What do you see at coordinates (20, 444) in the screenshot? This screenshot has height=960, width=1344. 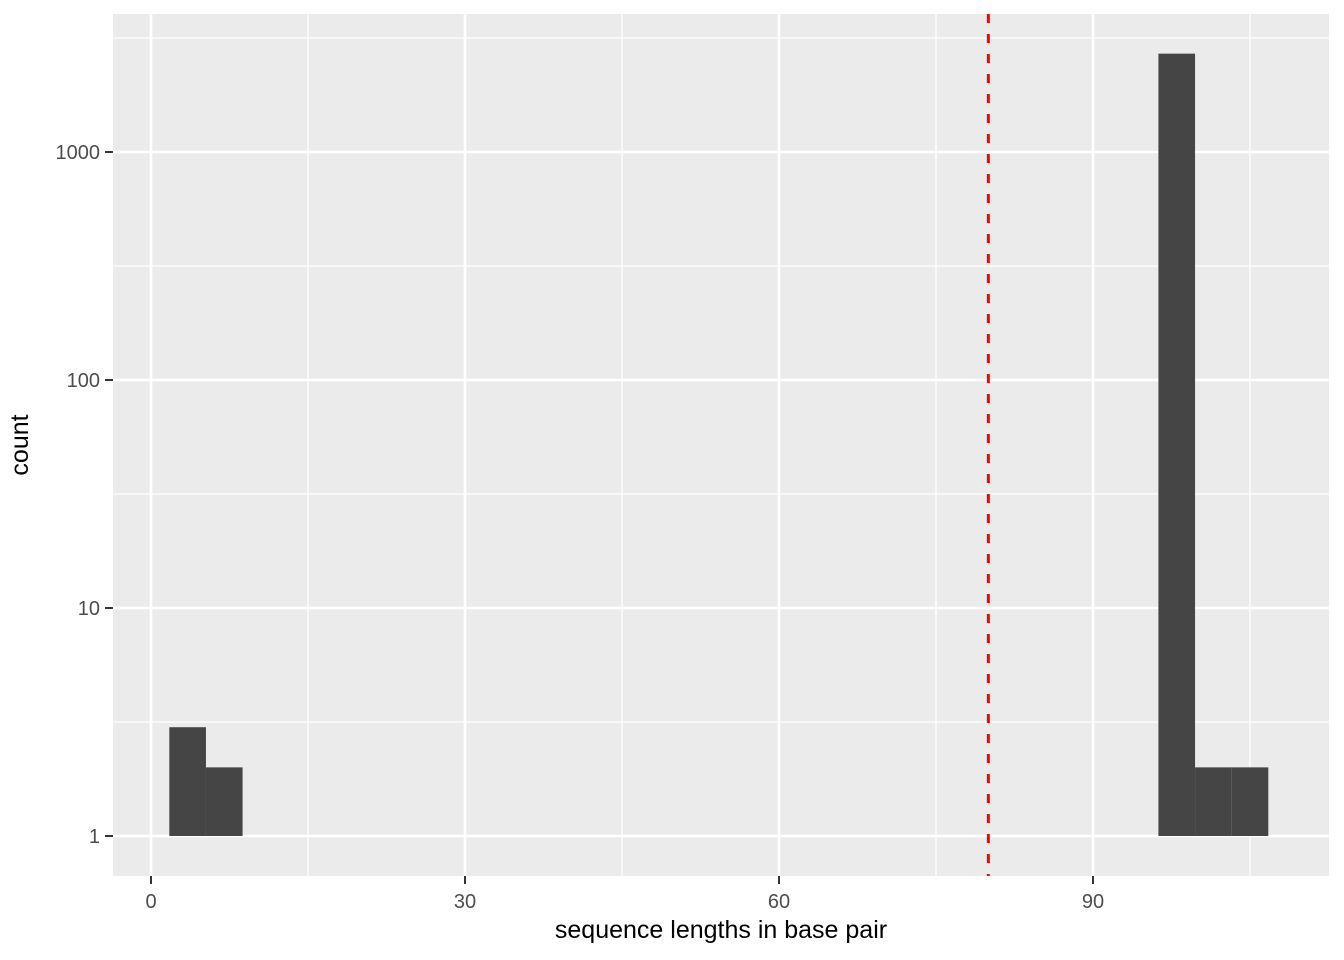 I see `y-axis-title: count` at bounding box center [20, 444].